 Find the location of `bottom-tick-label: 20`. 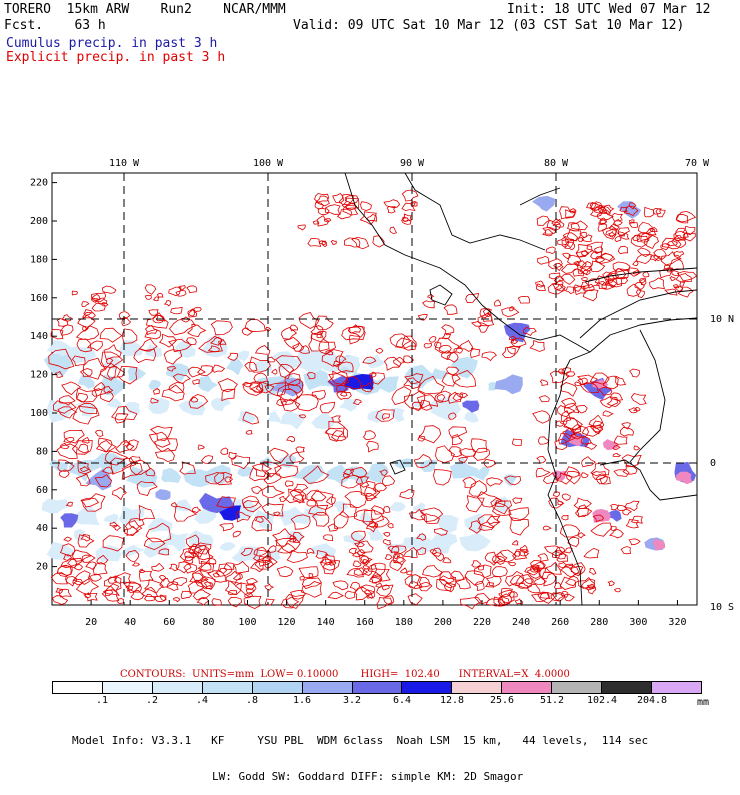

bottom-tick-label: 20 is located at coordinates (91, 622).